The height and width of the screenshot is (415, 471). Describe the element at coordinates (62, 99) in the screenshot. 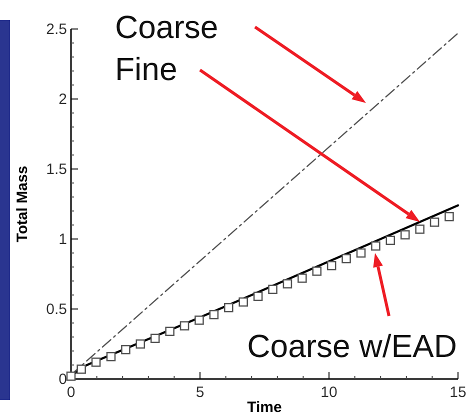

I see `y-tick-label: 2` at that location.